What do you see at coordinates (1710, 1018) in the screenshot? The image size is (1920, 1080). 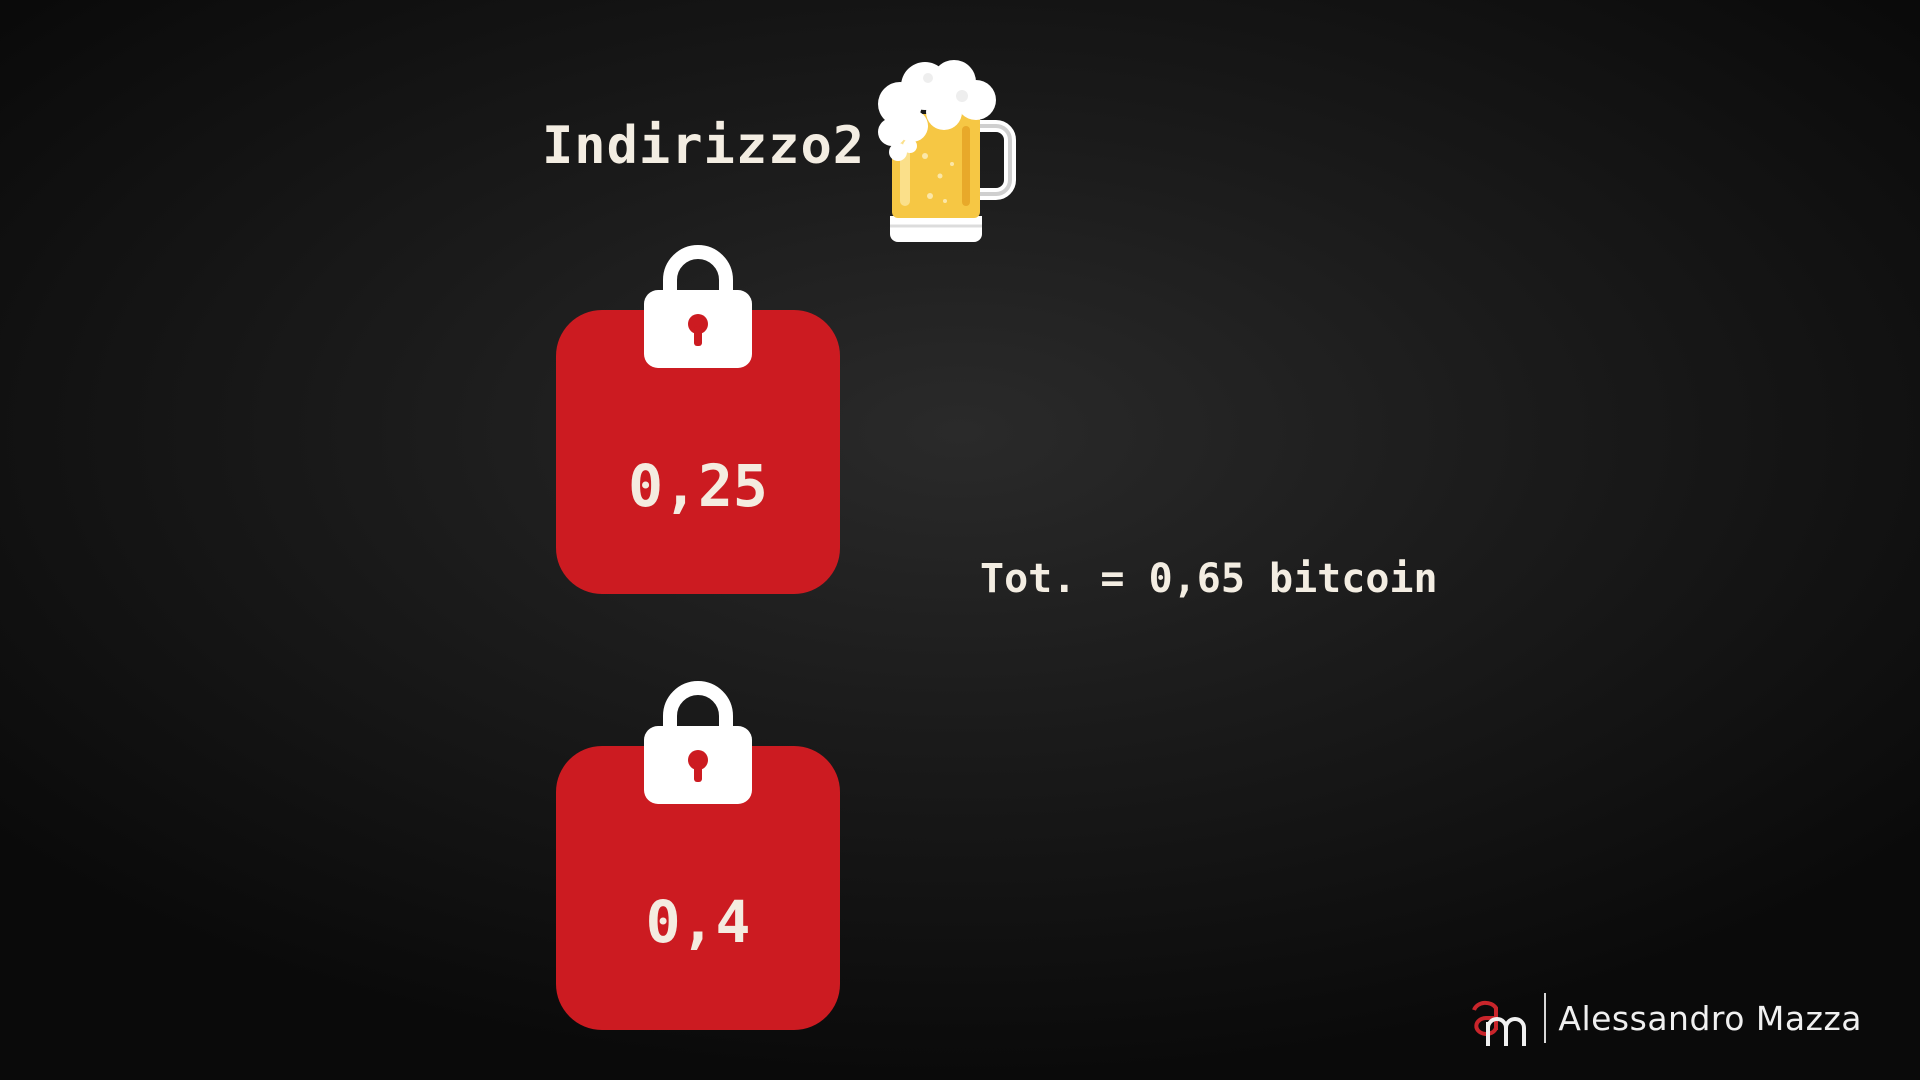 I see `brand-name: Alessandro Mazza` at bounding box center [1710, 1018].